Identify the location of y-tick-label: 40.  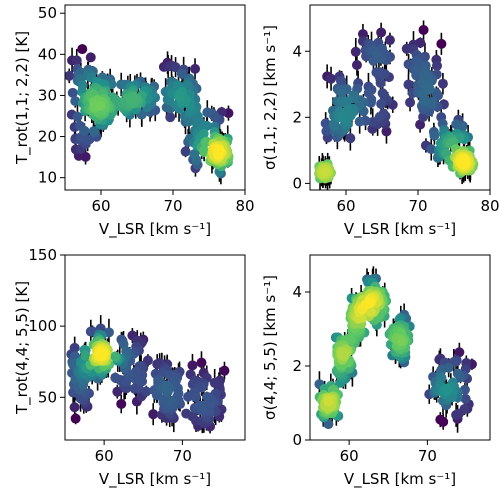
(47, 54).